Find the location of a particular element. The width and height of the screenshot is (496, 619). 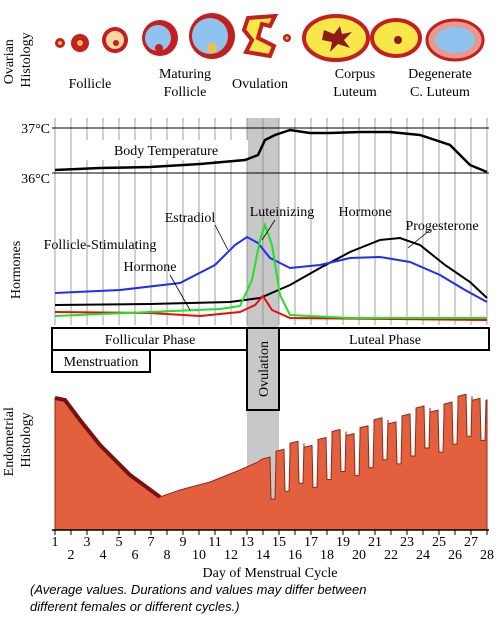

day-label: 28 is located at coordinates (487, 555).